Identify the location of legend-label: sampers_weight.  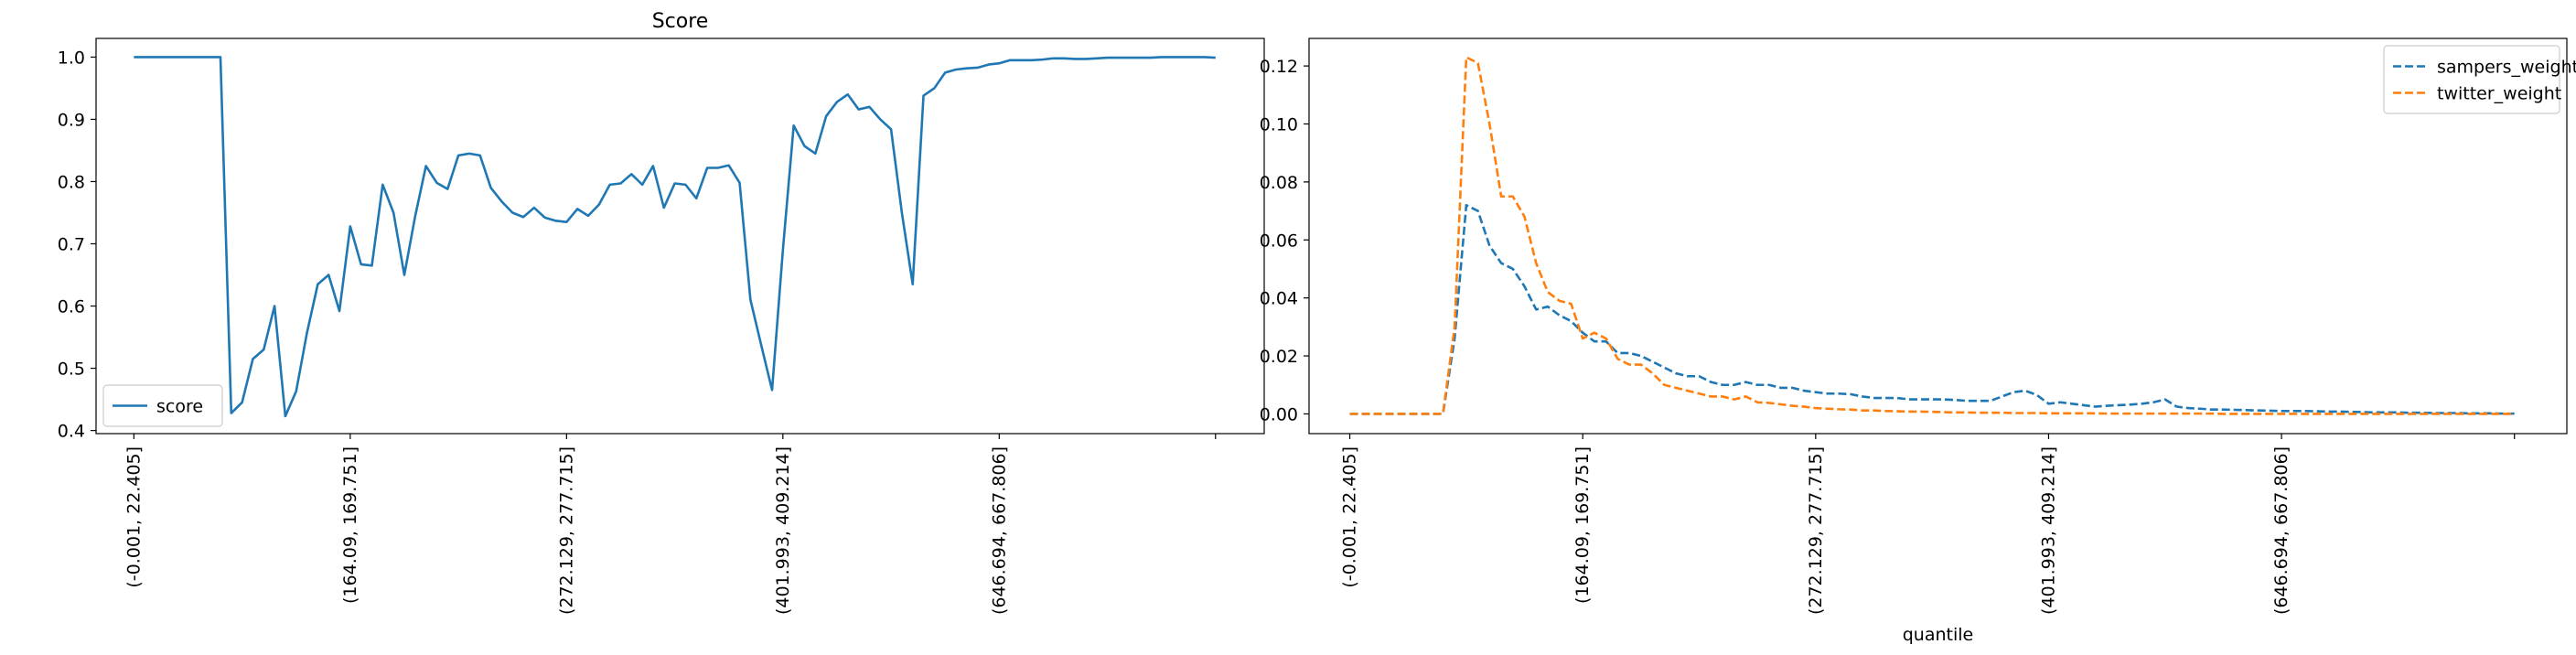
(2507, 68).